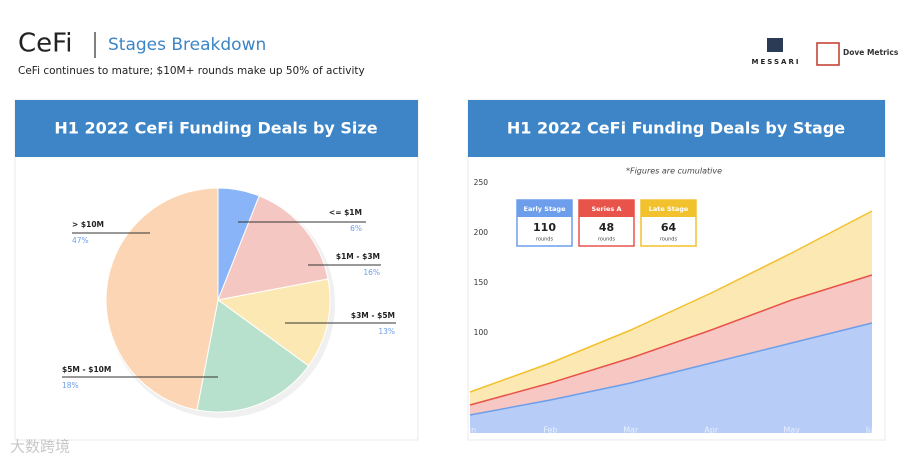 The width and height of the screenshot is (900, 467). Describe the element at coordinates (669, 227) in the screenshot. I see `legend-total: 64` at that location.